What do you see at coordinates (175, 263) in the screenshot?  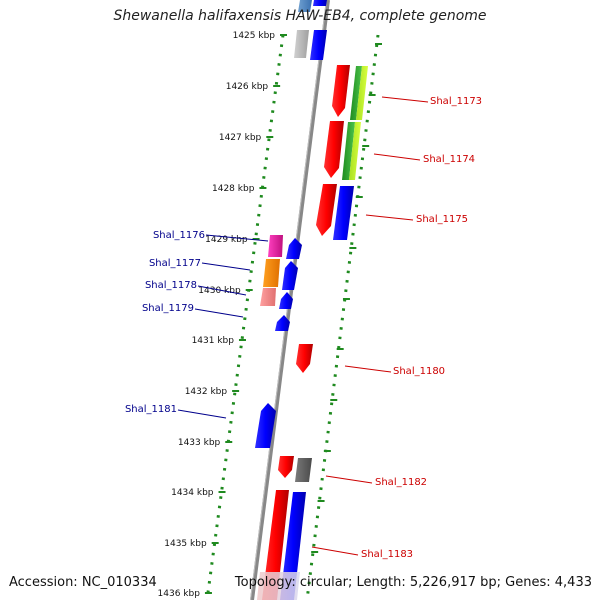 I see `gene-label-left: Shal_1177` at bounding box center [175, 263].